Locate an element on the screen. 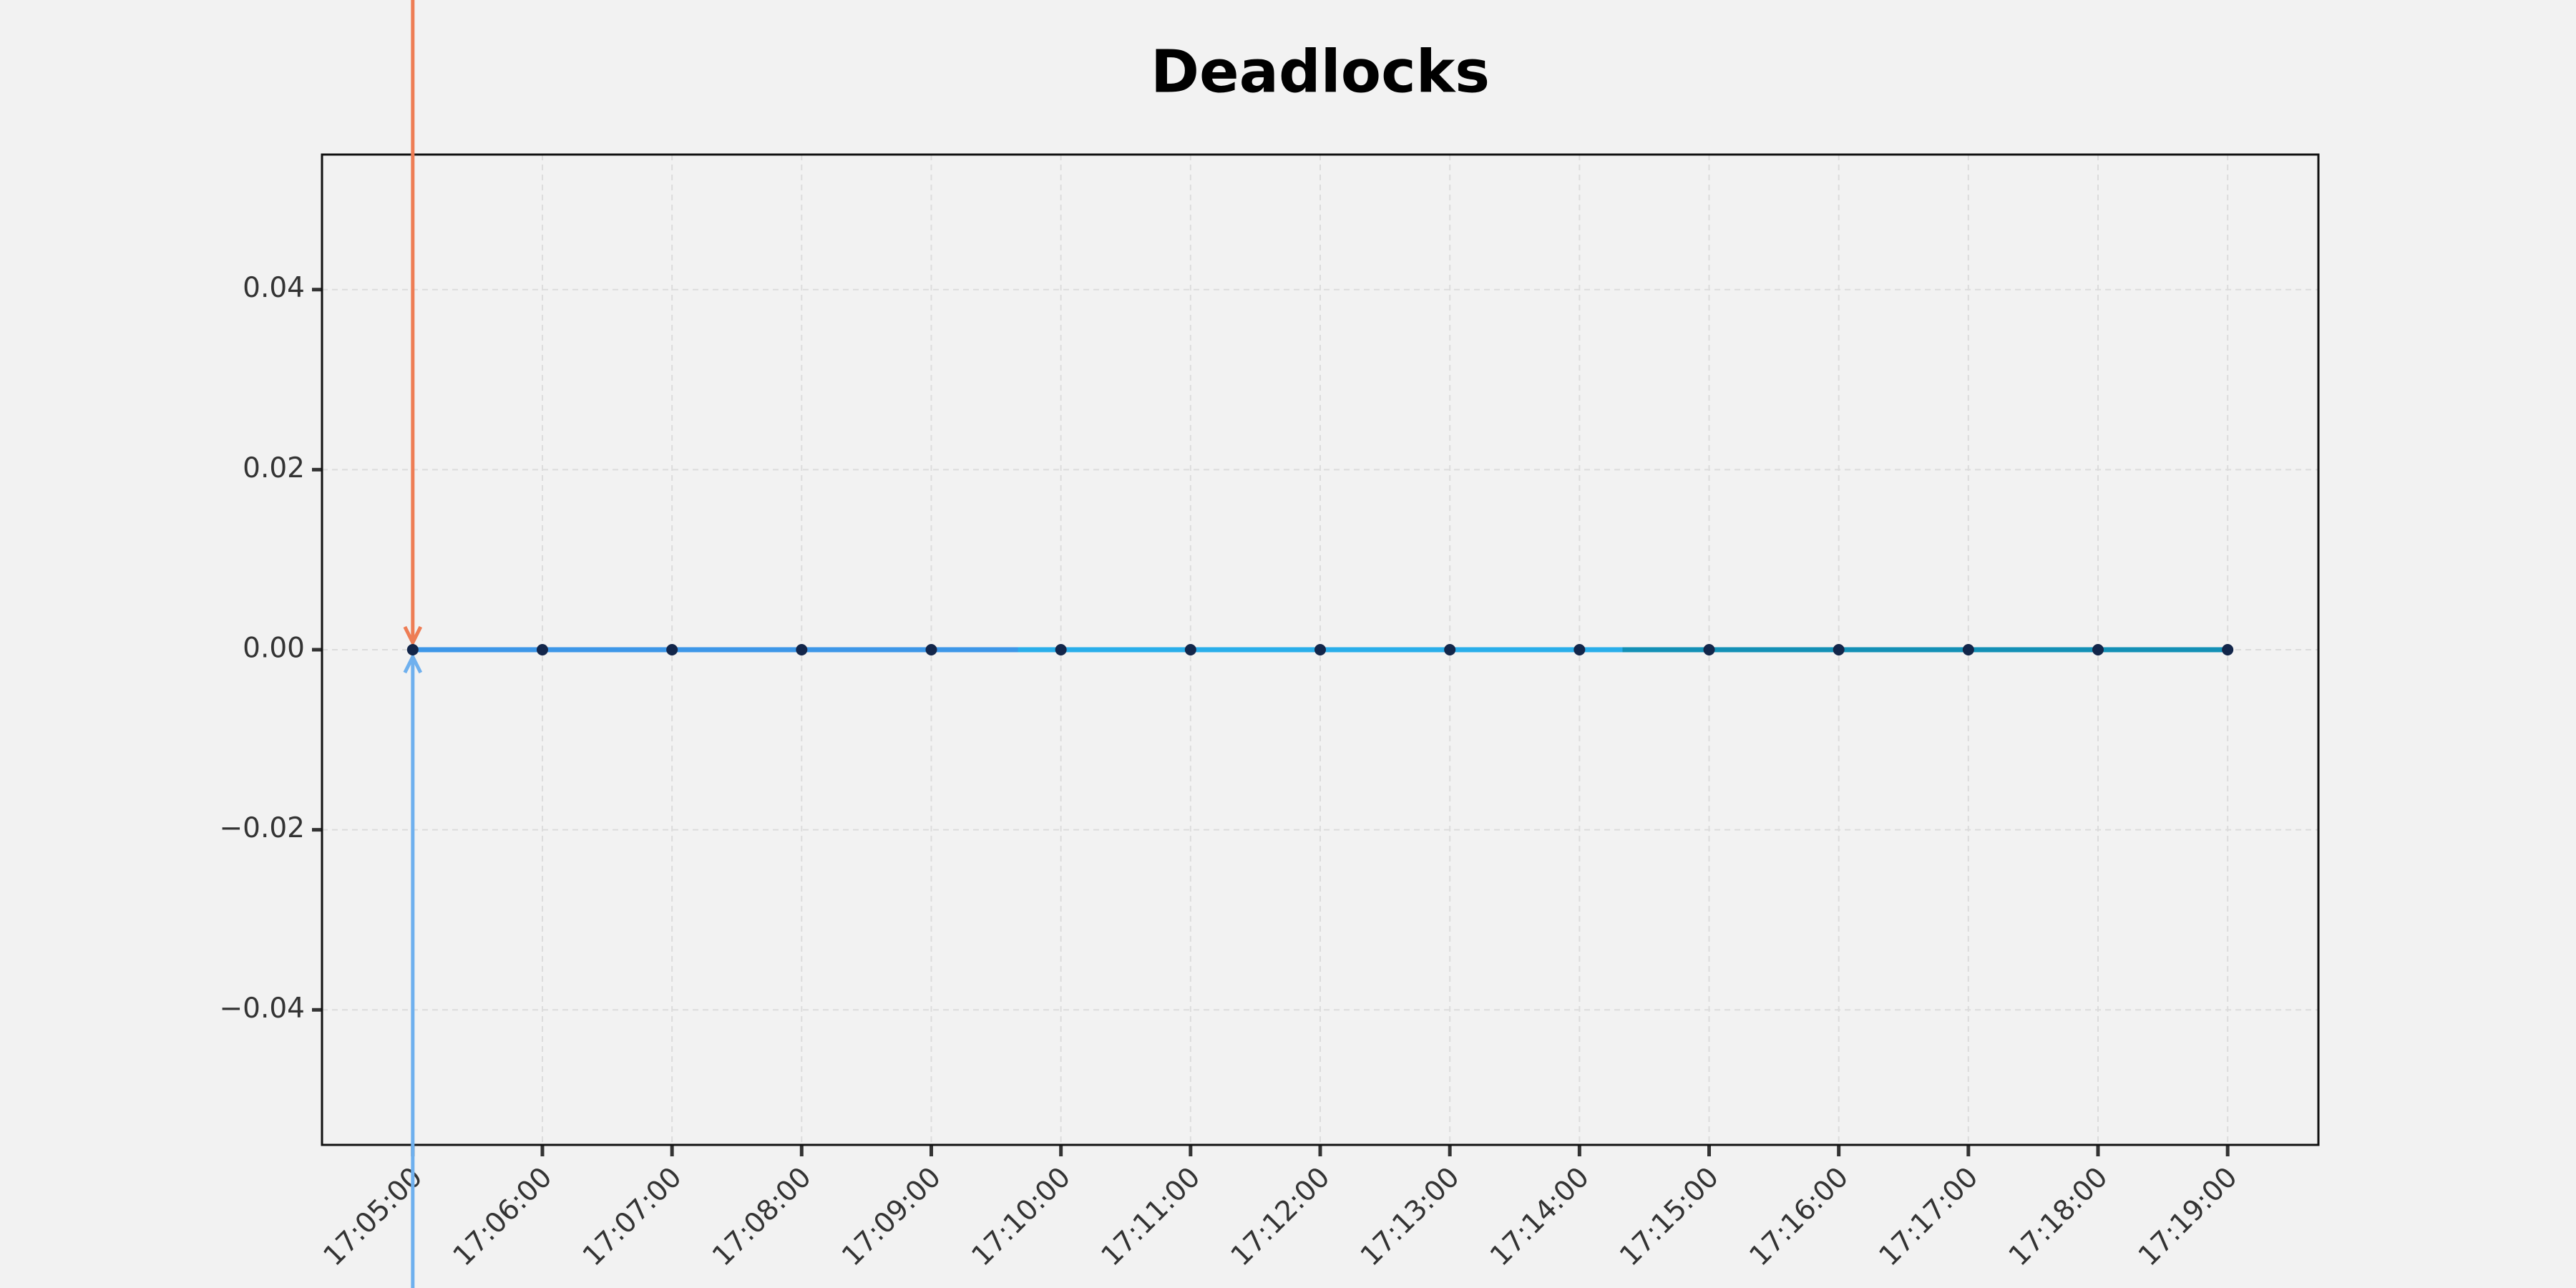  y-tick-label: −0.02 is located at coordinates (262, 828).